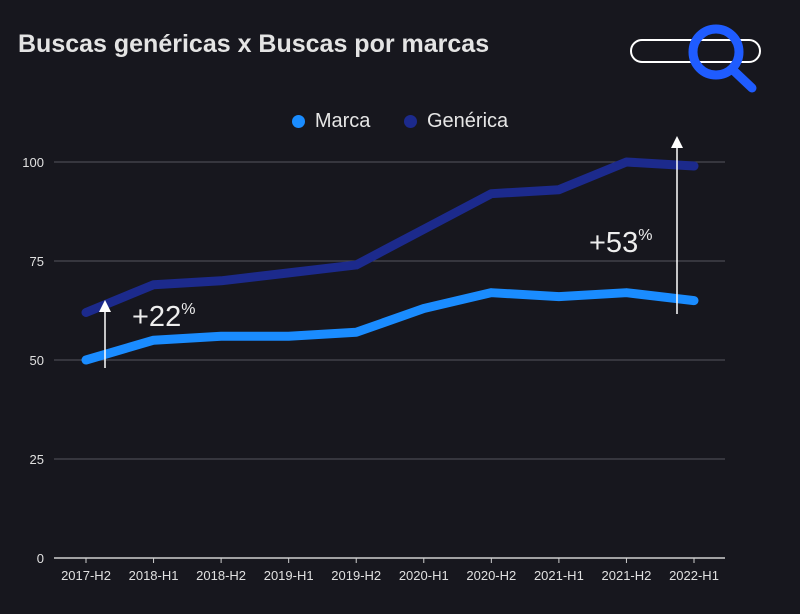  I want to click on chart-title: Buscas genéricas x Buscas por marcas, so click(254, 44).